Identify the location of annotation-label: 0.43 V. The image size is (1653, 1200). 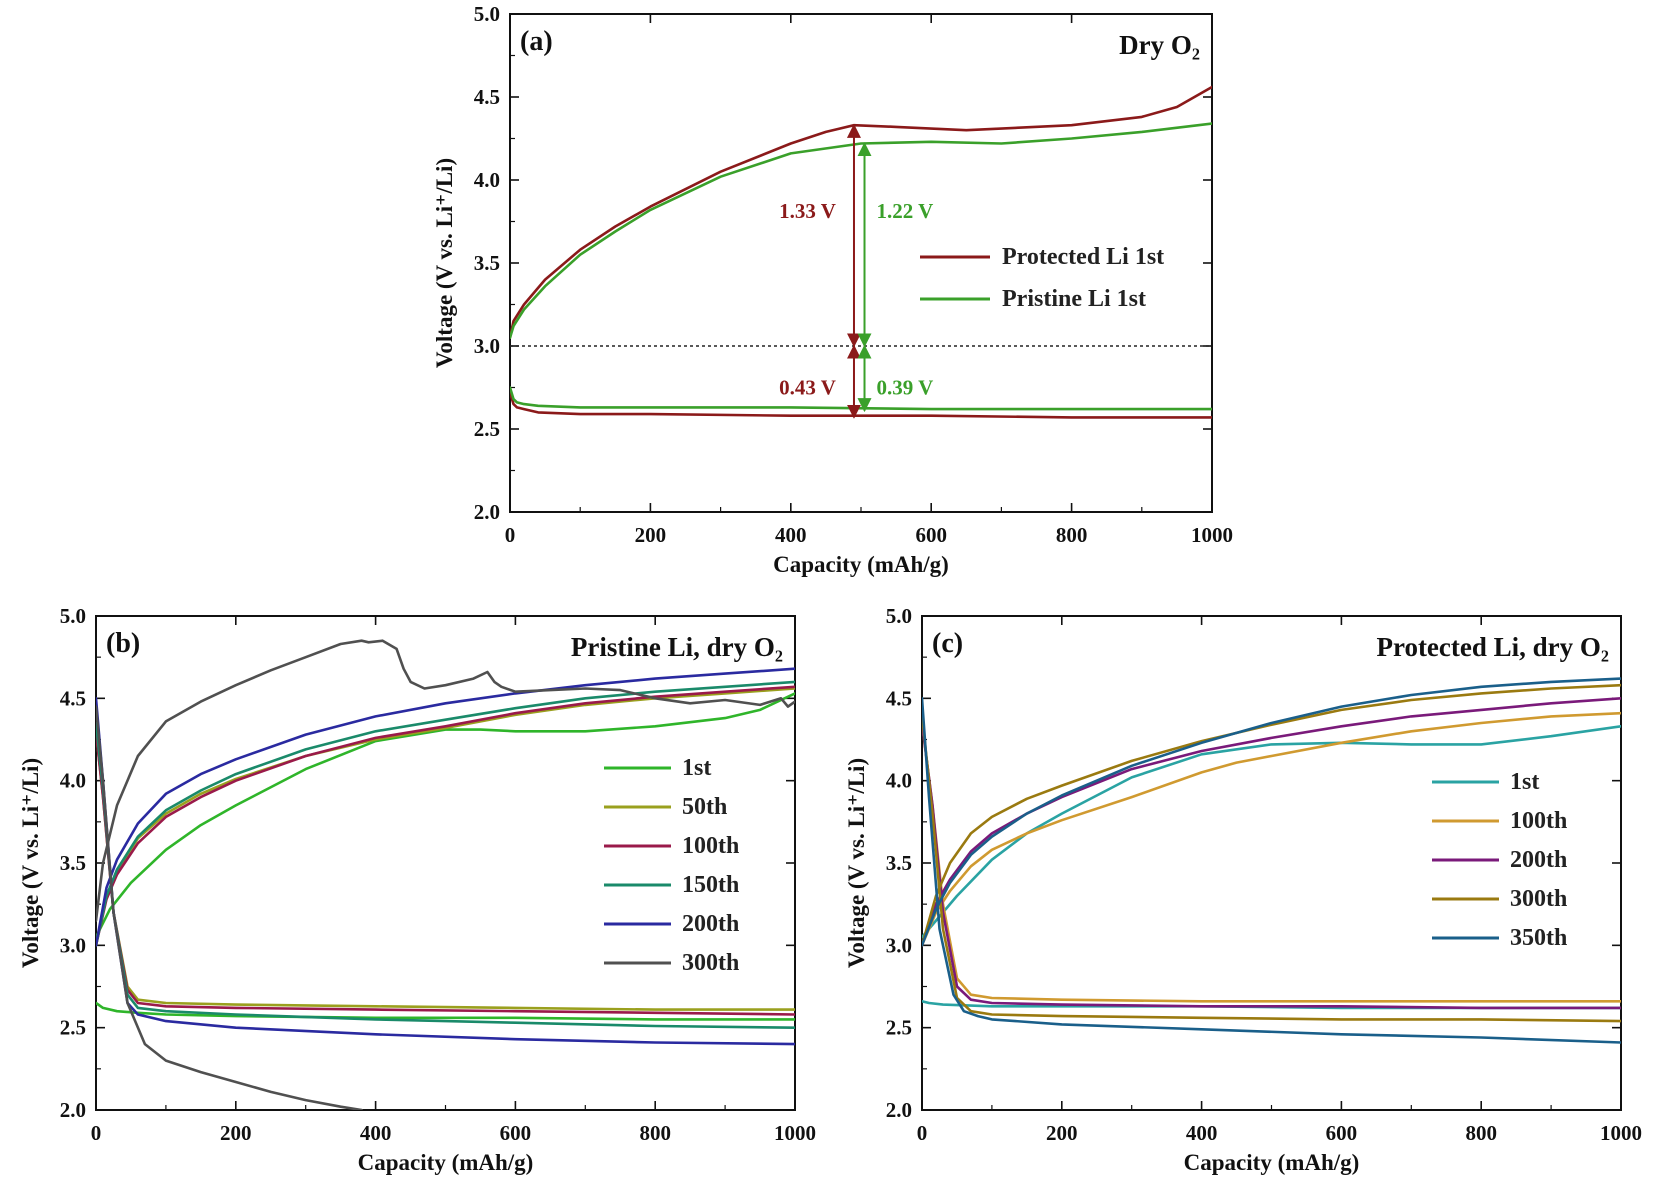
(807, 388).